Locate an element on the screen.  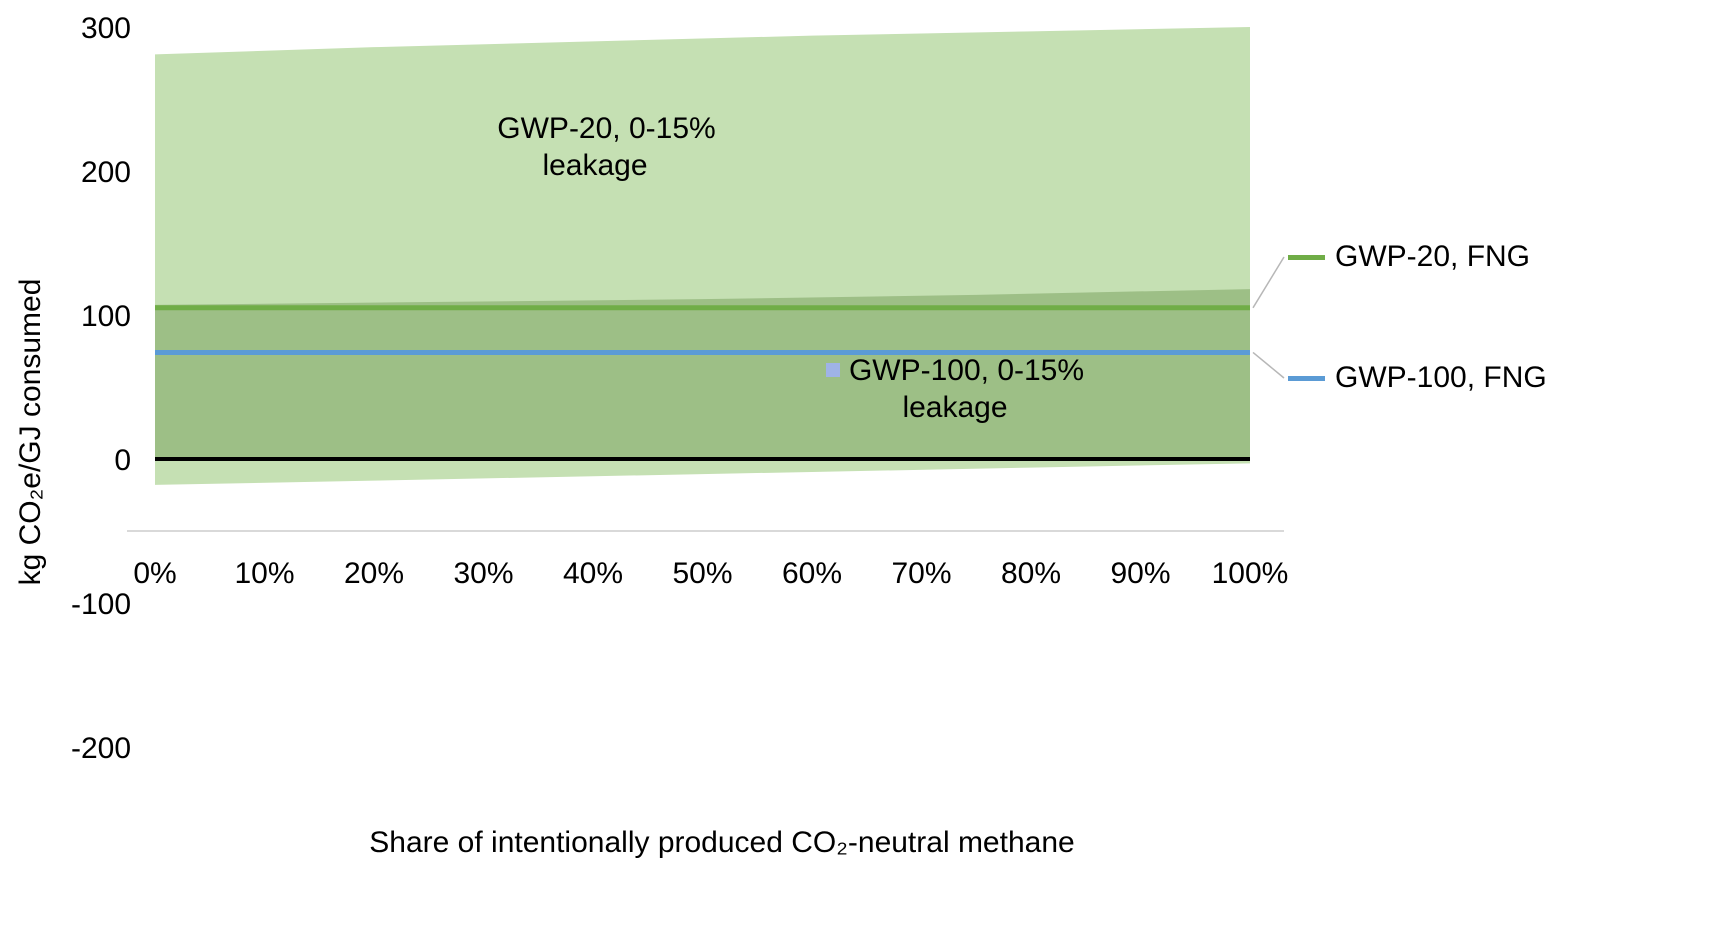
band-label-gwp20-line2: leakage is located at coordinates (595, 165).